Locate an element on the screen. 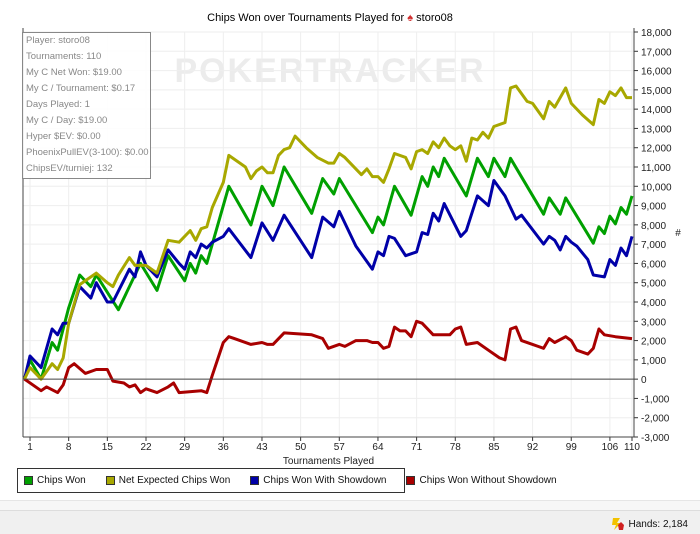 The width and height of the screenshot is (700, 534). x-tick-label: 78 is located at coordinates (456, 447).